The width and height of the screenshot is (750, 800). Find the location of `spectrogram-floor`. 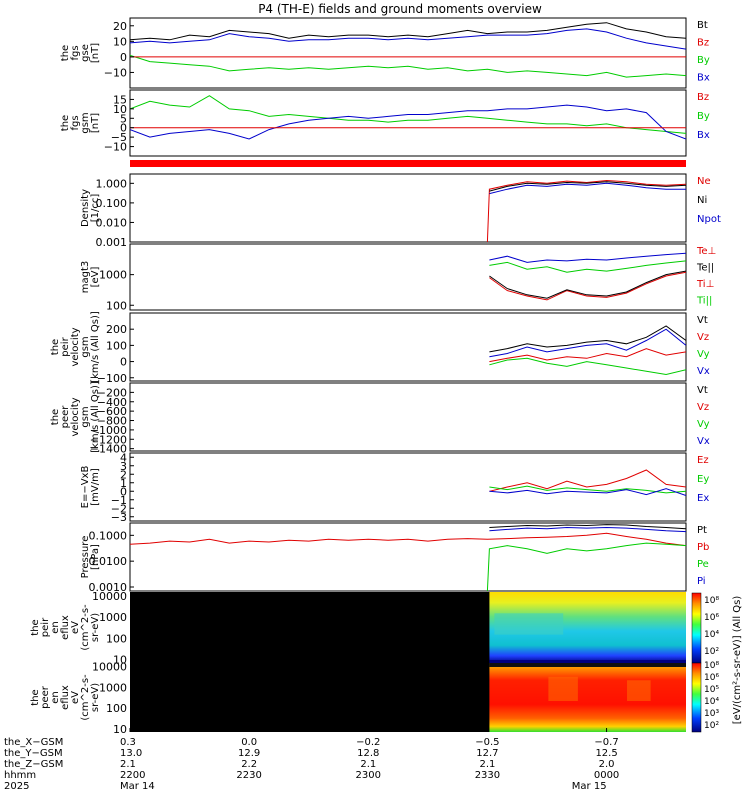

spectrogram-floor is located at coordinates (587, 661).